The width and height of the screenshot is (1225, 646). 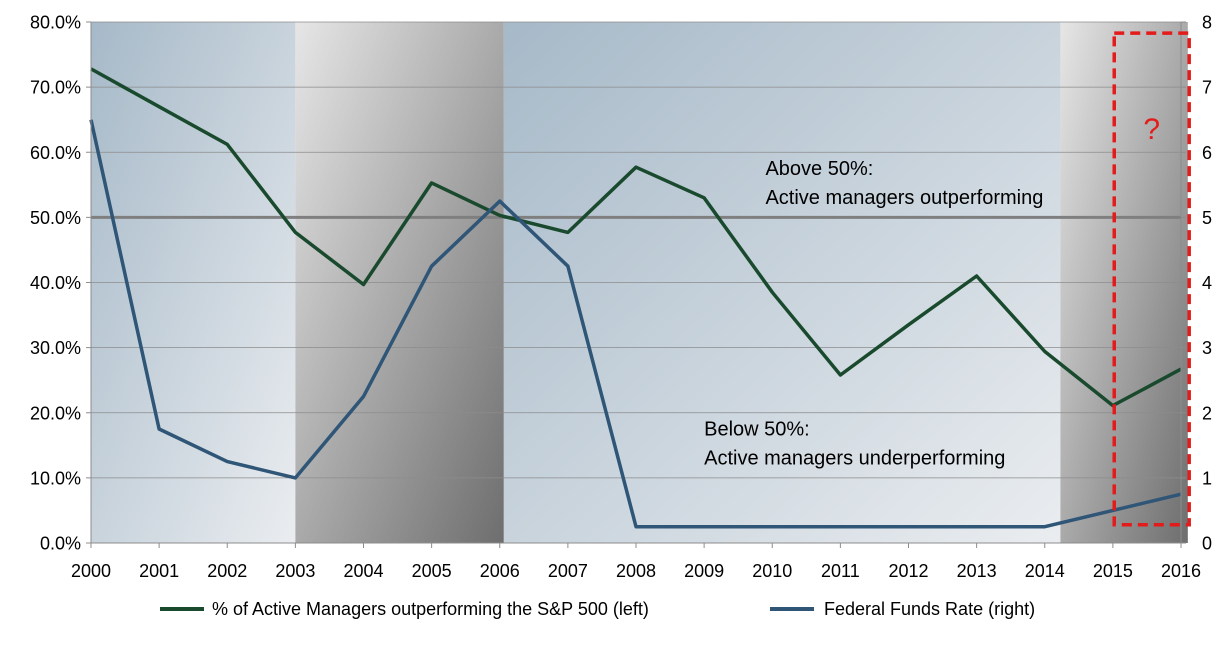 What do you see at coordinates (363, 571) in the screenshot?
I see `x-tick-label: 2004` at bounding box center [363, 571].